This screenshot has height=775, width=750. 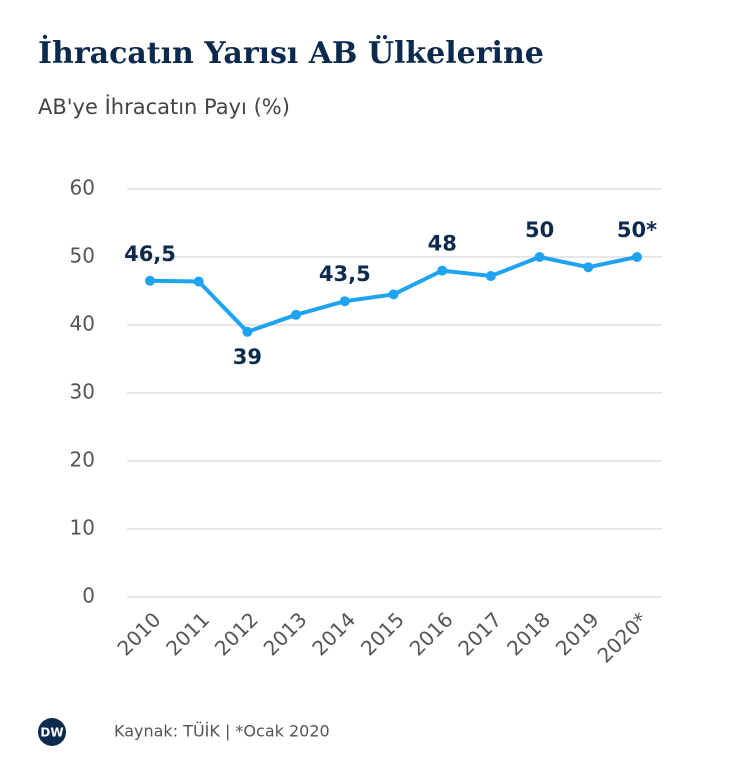 What do you see at coordinates (164, 106) in the screenshot?
I see `chart-subtitle: AB'ye İhracatın Payı (%)` at bounding box center [164, 106].